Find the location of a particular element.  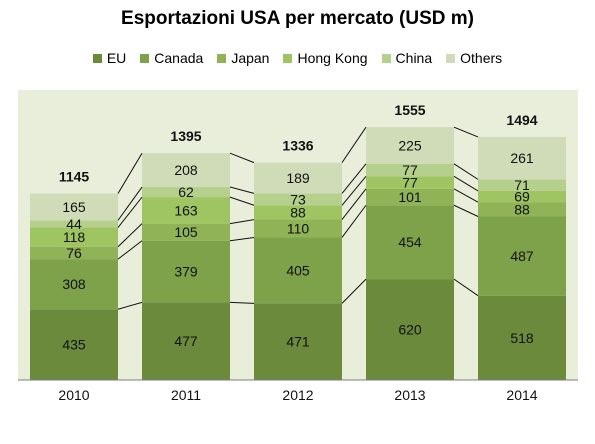

total-label: 1145 is located at coordinates (74, 177).